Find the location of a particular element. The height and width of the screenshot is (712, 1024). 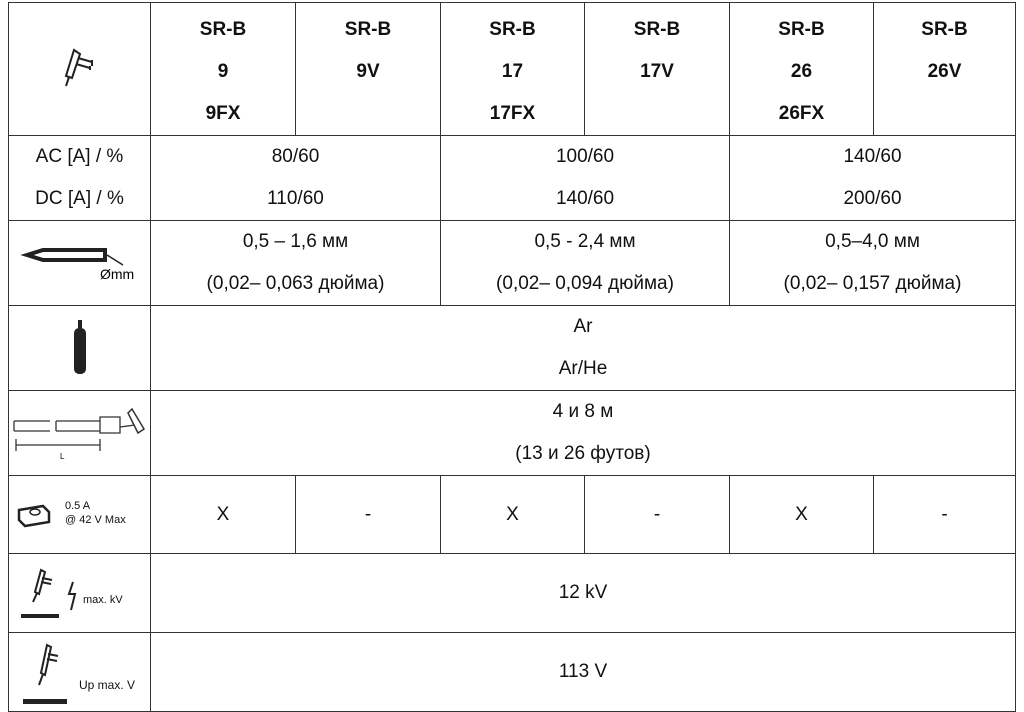

model-17v: SR-B 17V is located at coordinates (657, 69).